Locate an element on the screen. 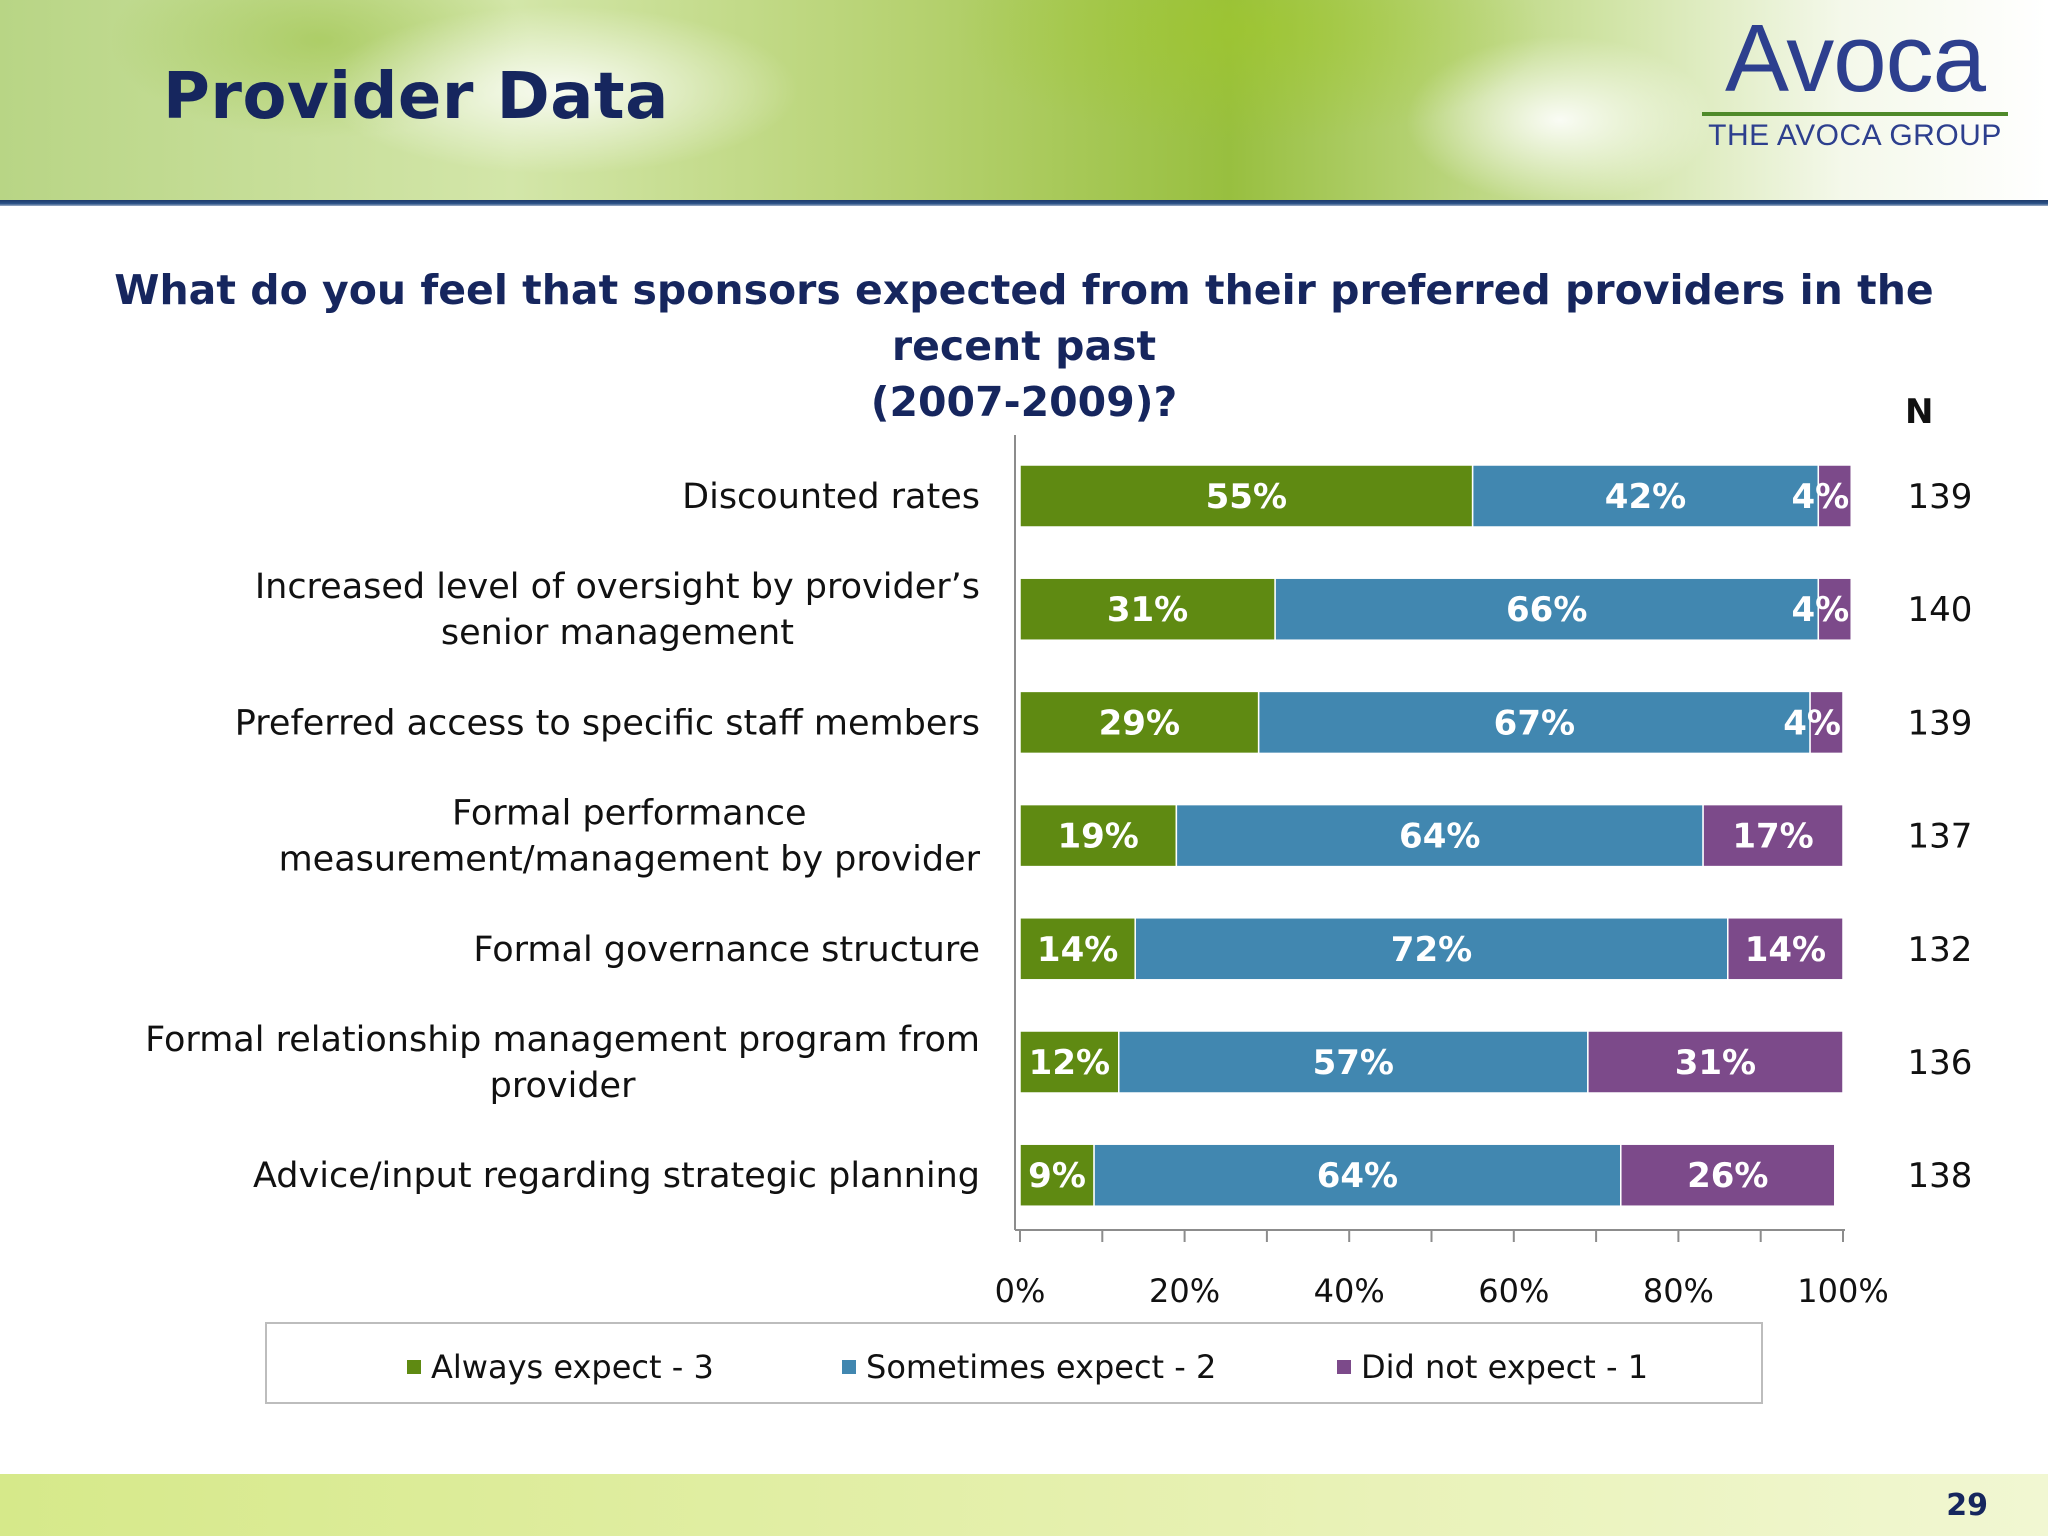 The image size is (2048, 1536). n-column-header: N is located at coordinates (1919, 412).